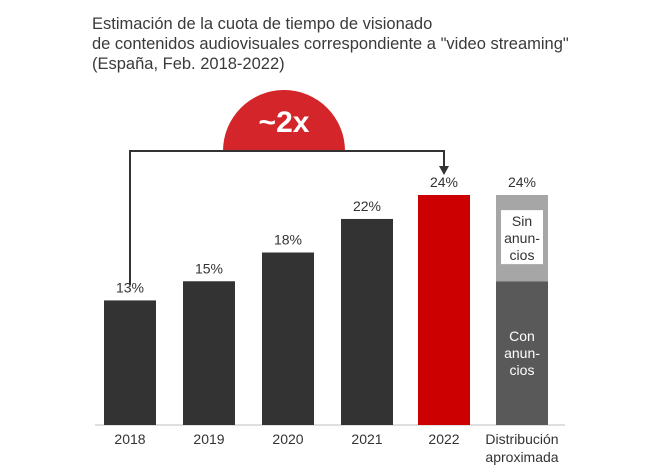 The image size is (660, 475). Describe the element at coordinates (367, 206) in the screenshot. I see `data-label-2021: 22%` at that location.